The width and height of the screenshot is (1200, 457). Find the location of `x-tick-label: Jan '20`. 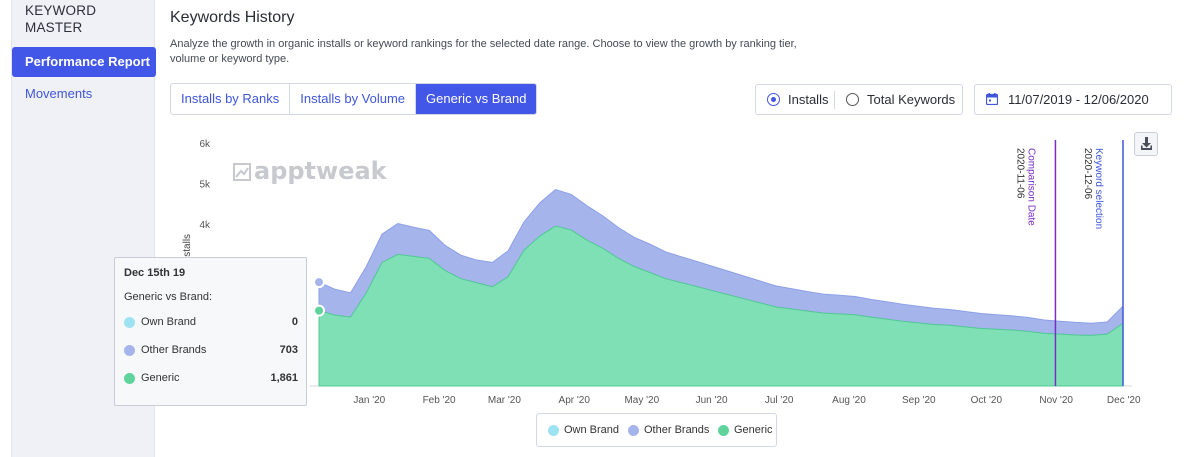

x-tick-label: Jan '20 is located at coordinates (369, 400).